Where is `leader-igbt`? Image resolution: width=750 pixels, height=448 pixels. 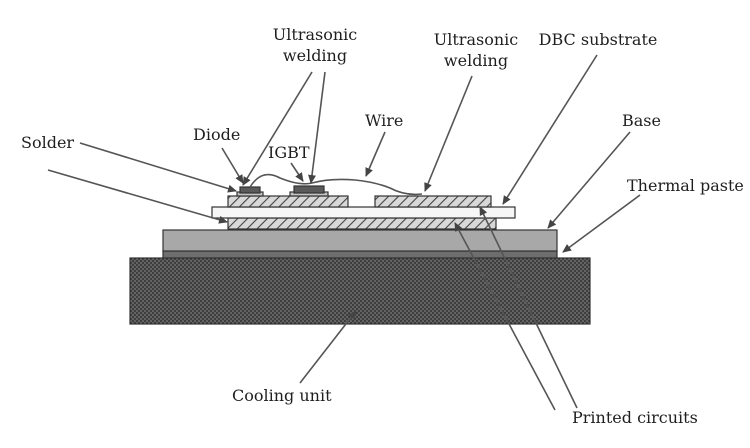 leader-igbt is located at coordinates (297, 172).